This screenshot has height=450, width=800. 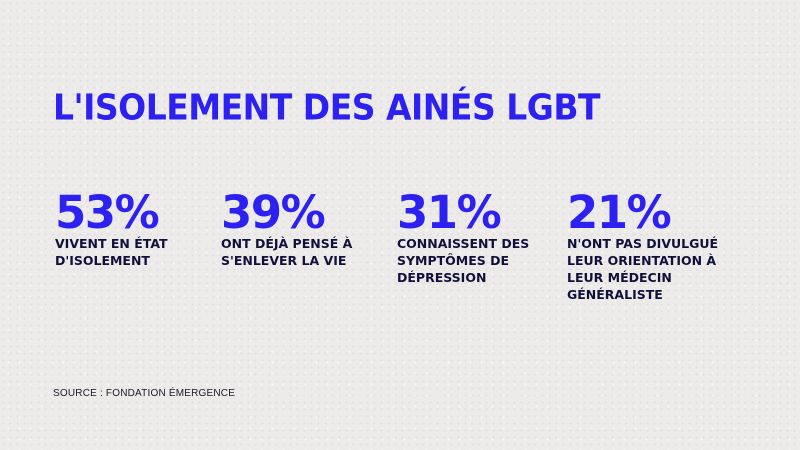 What do you see at coordinates (111, 252) in the screenshot?
I see `stat-description: VIVENT EN ÉTAT D'ISOLEMENT` at bounding box center [111, 252].